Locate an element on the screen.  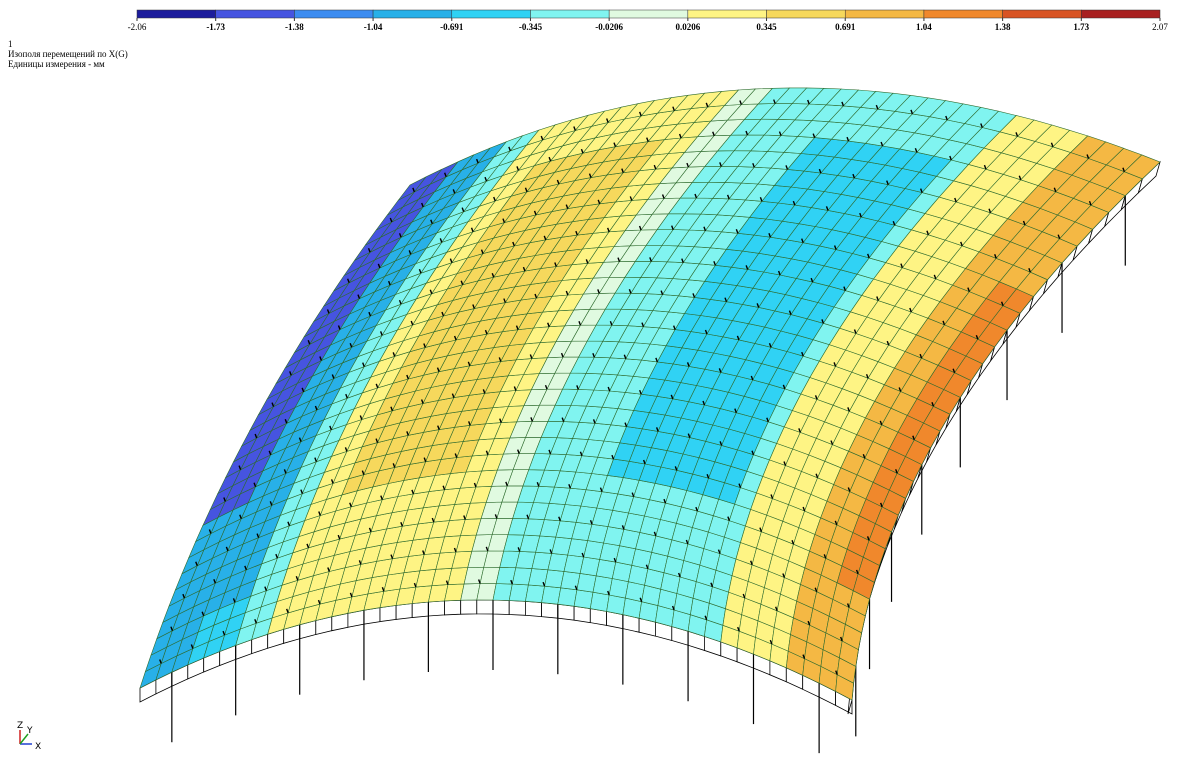
y-axis is located at coordinates (24, 739).